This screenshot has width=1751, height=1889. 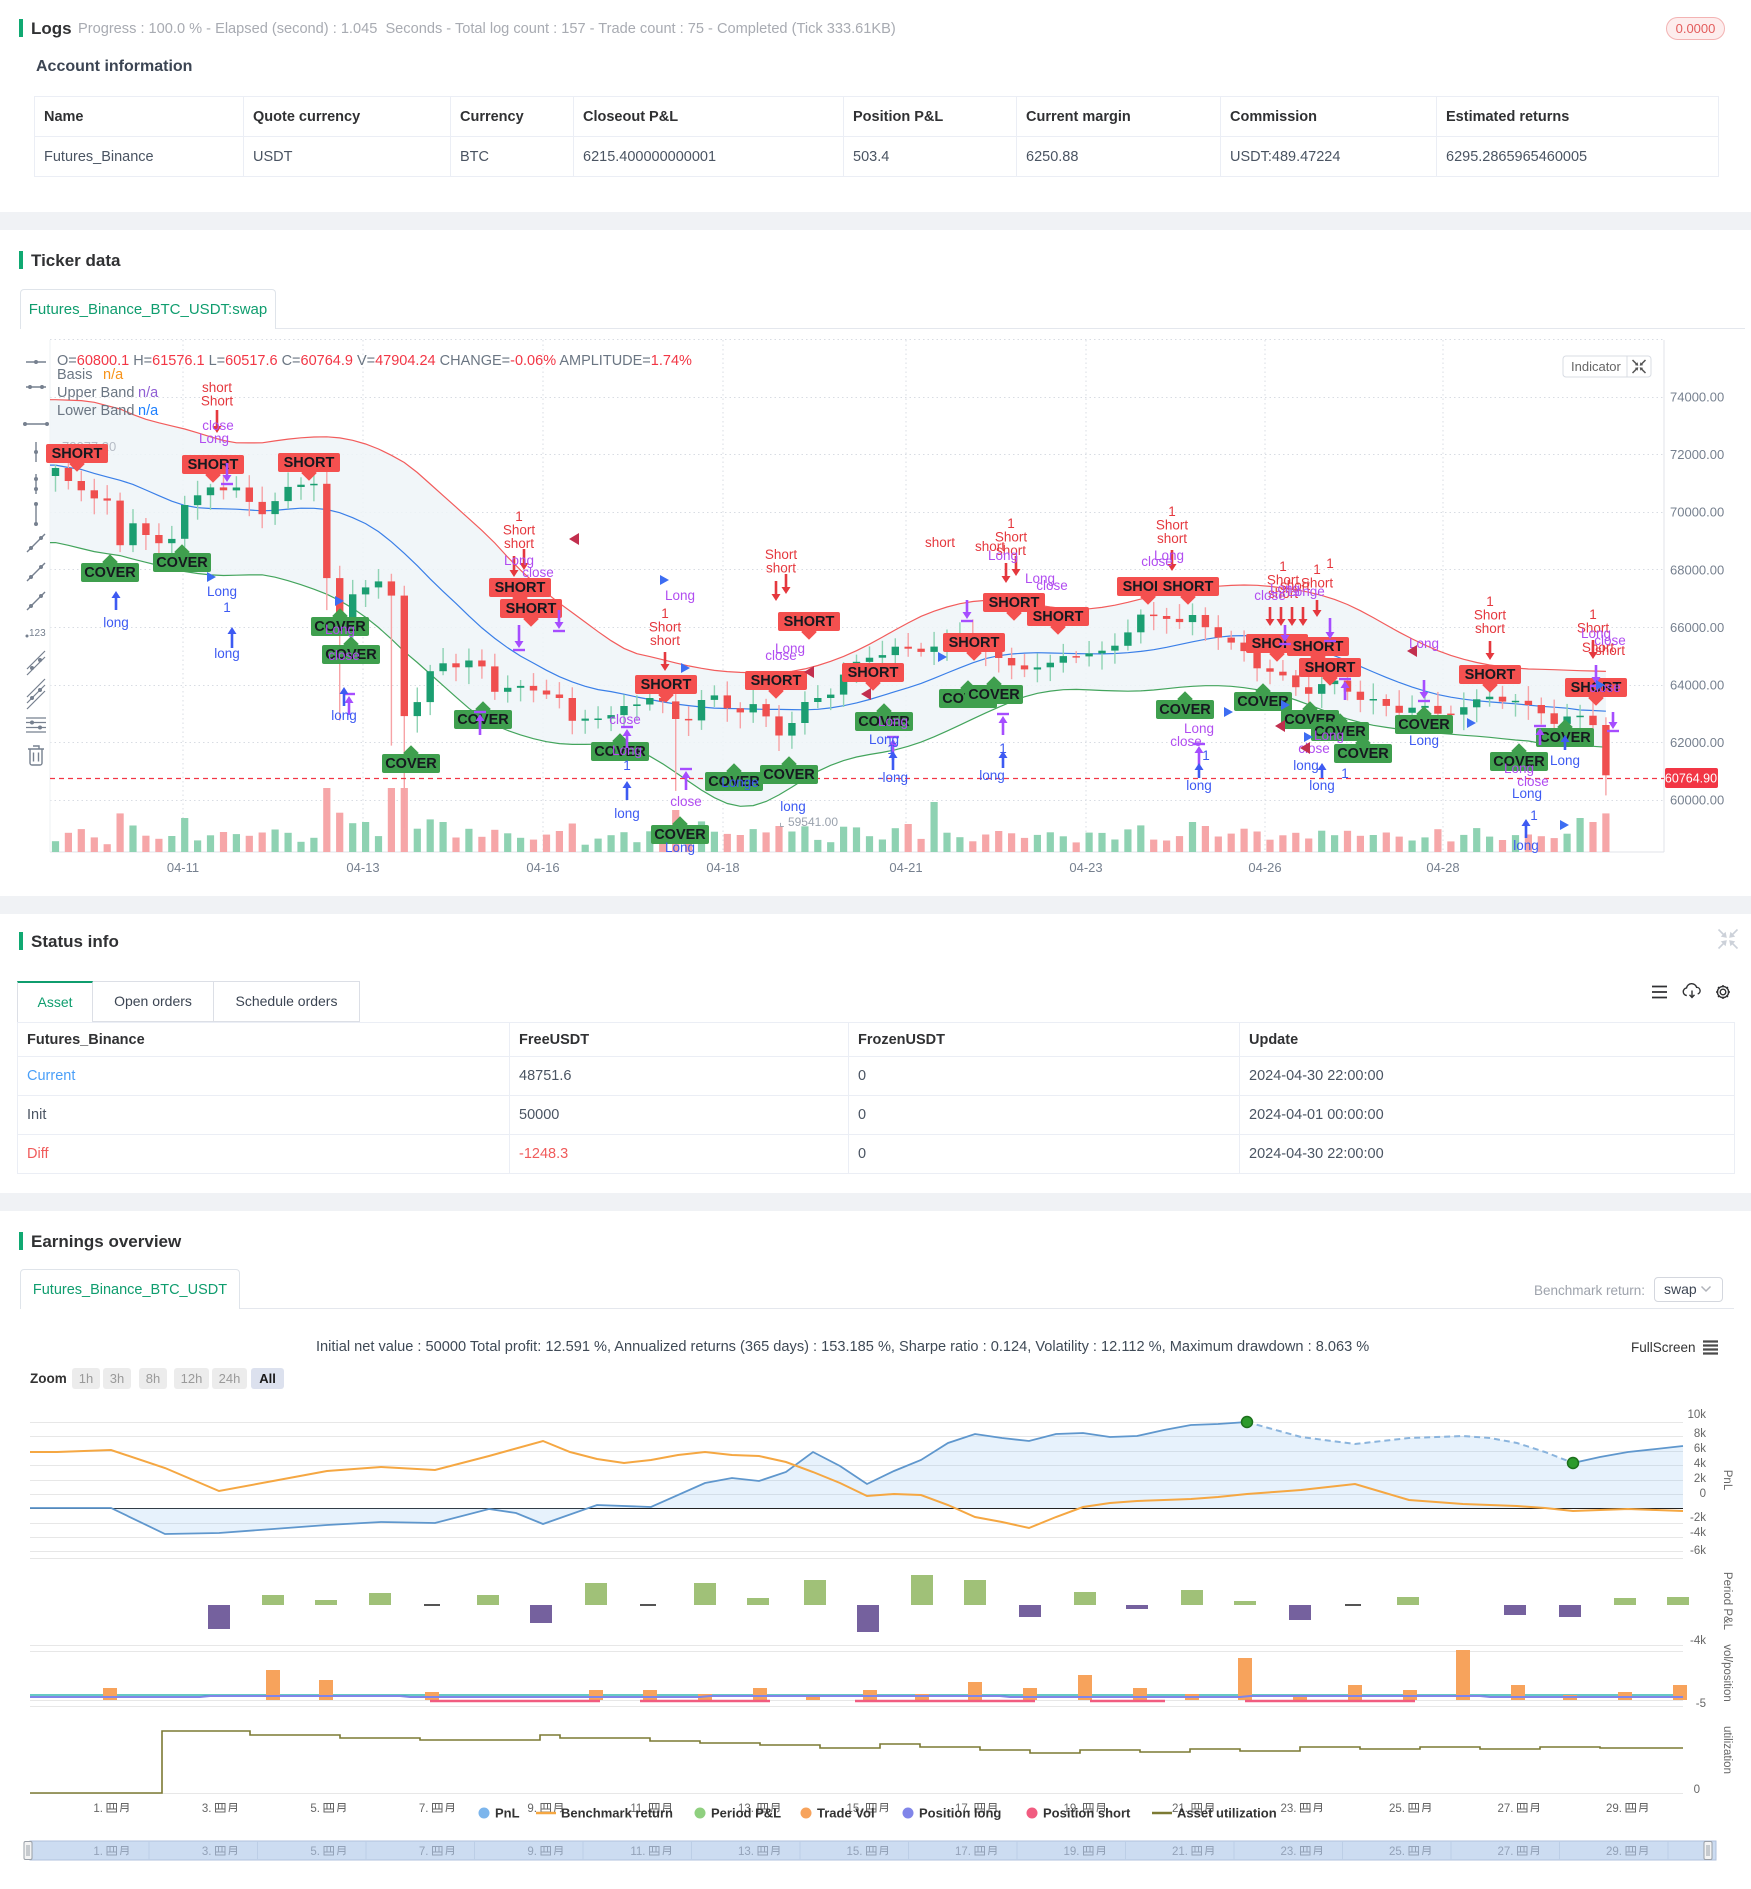 I want to click on svg-text: 0, so click(x=1697, y=1790).